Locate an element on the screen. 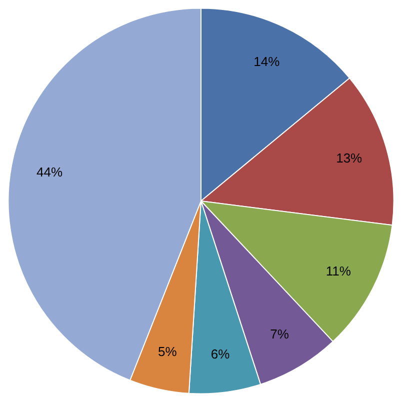  data-label: 44% is located at coordinates (49, 172).